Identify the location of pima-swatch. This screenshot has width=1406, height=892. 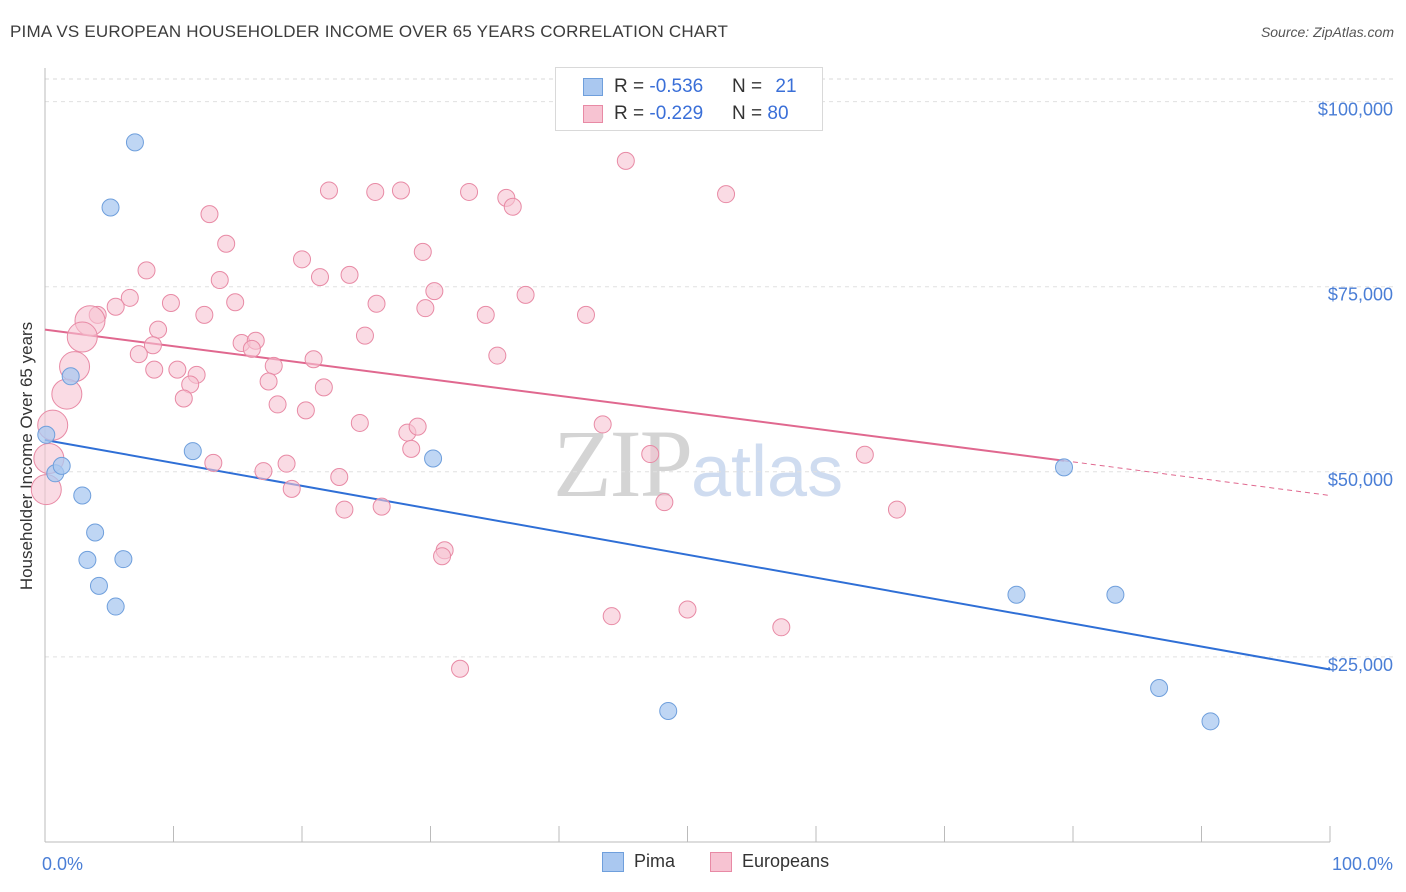
(593, 87).